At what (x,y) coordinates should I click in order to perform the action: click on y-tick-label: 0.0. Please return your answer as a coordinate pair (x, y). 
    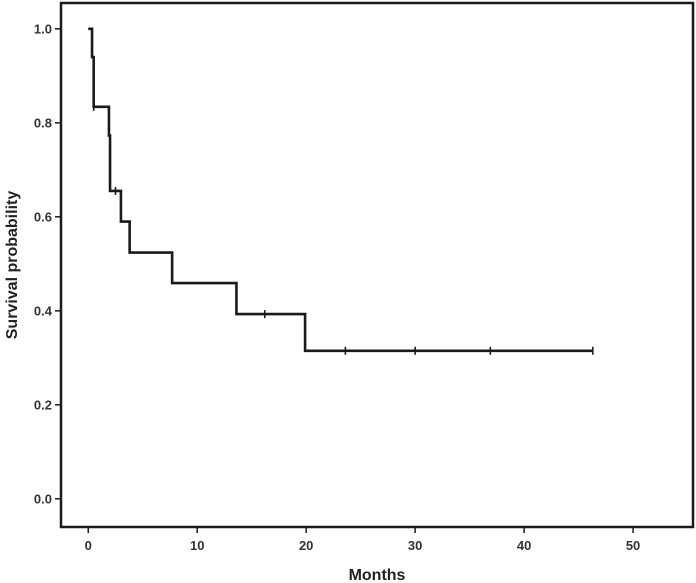
    Looking at the image, I should click on (43, 498).